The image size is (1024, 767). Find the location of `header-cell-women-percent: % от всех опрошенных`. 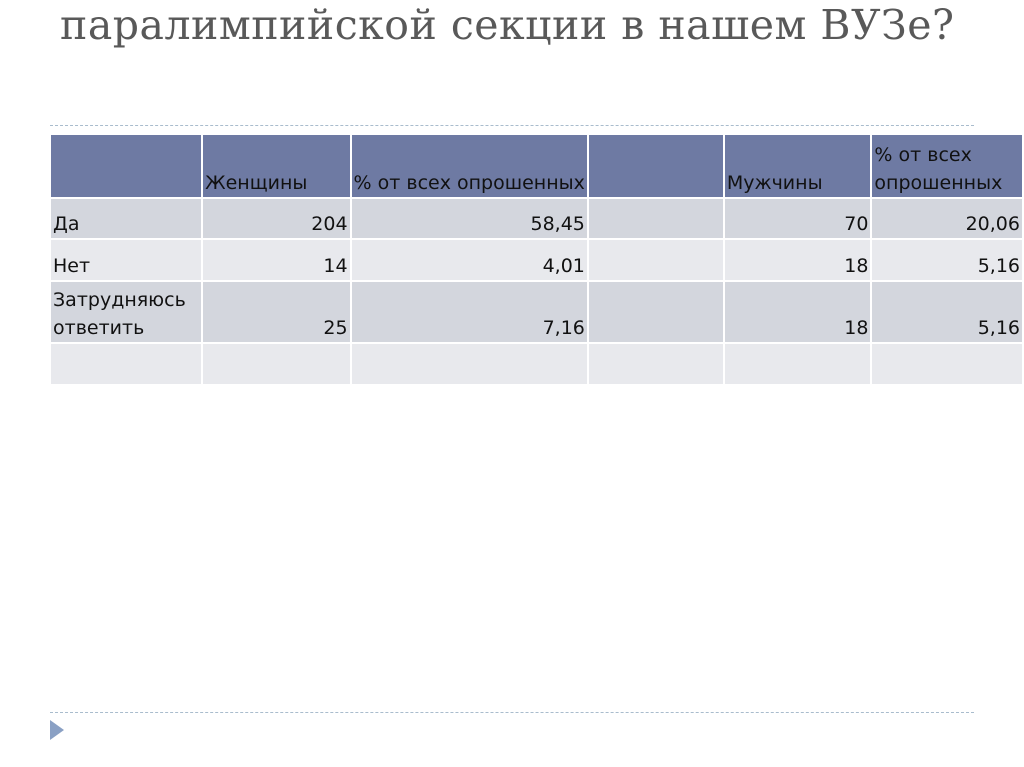

header-cell-women-percent: % от всех опрошенных is located at coordinates (469, 166).